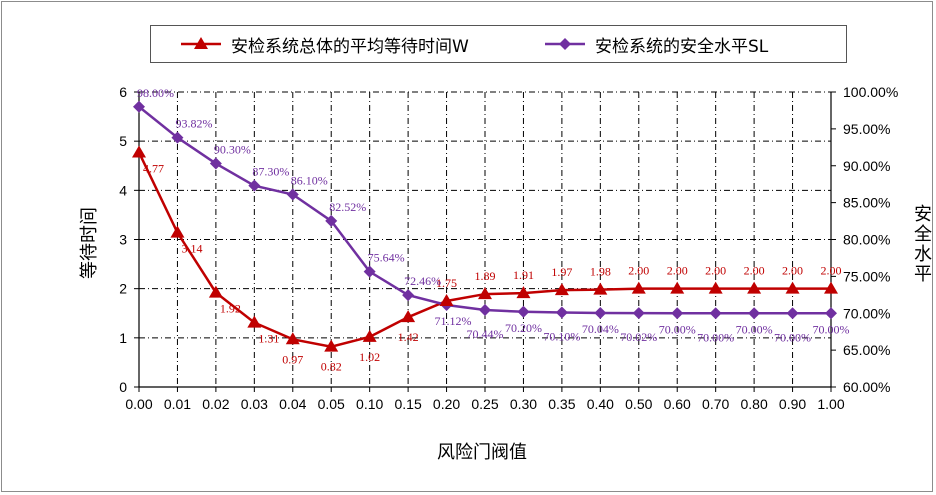 Image resolution: width=936 pixels, height=495 pixels. Describe the element at coordinates (638, 337) in the screenshot. I see `data-label-sl: 70.02%` at that location.